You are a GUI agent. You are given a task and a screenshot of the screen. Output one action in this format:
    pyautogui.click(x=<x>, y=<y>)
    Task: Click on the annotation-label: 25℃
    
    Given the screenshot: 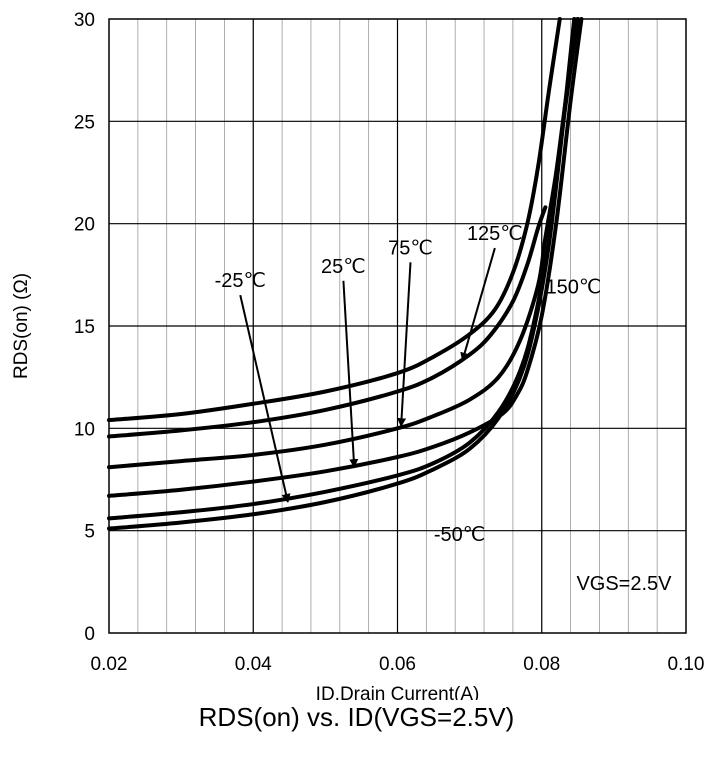 What is the action you would take?
    pyautogui.click(x=343, y=267)
    